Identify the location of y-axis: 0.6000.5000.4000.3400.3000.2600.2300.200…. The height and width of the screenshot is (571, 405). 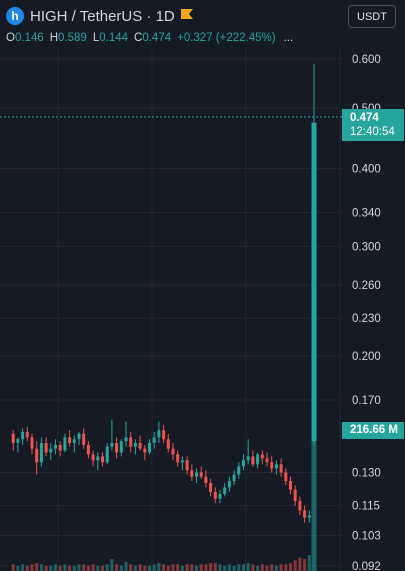
(366, 312).